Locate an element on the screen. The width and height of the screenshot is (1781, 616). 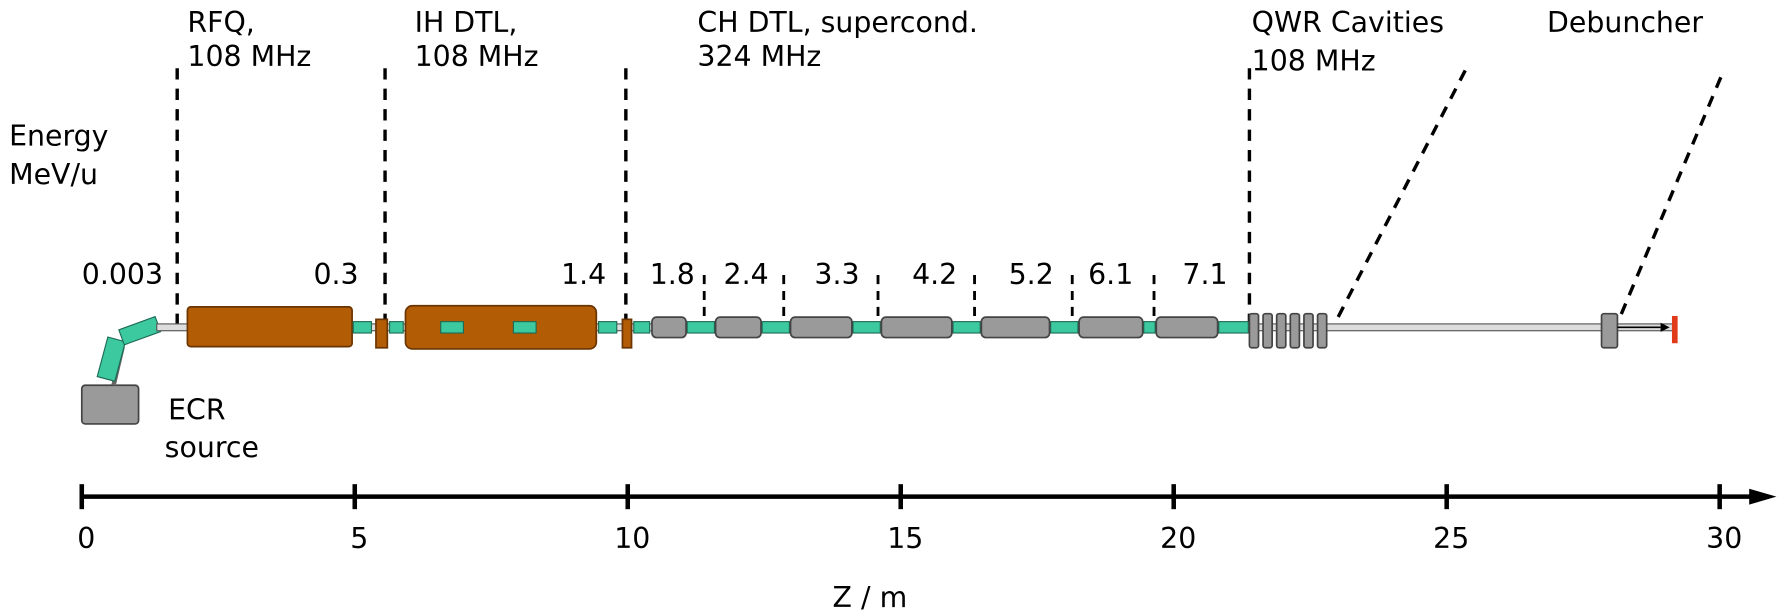
axis-tick-label: 25 is located at coordinates (1451, 538).